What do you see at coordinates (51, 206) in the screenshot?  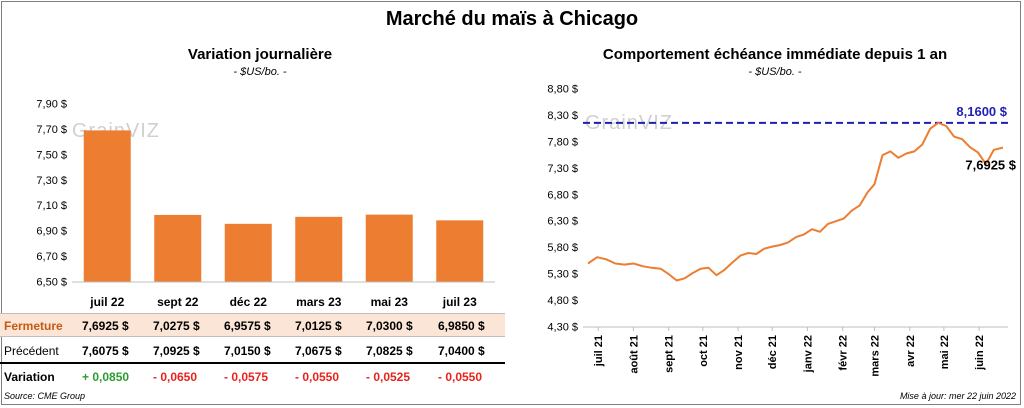 I see `y-tick-label: 7,10 $` at bounding box center [51, 206].